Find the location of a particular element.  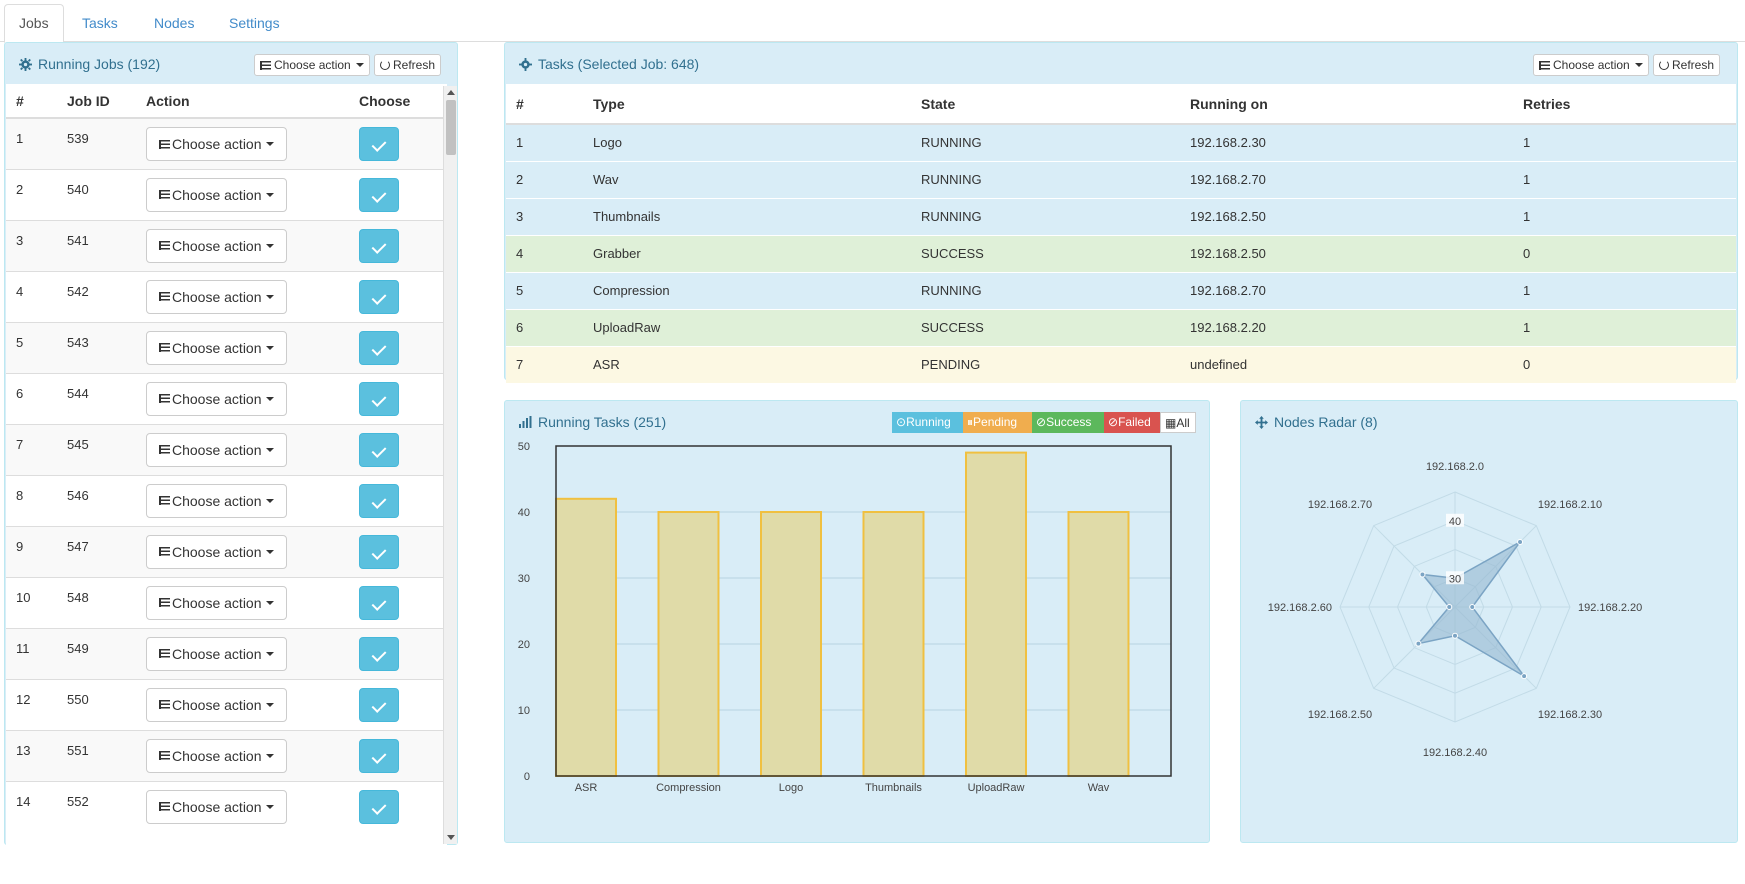

filter-running-button: ⊙Running is located at coordinates (927, 422).